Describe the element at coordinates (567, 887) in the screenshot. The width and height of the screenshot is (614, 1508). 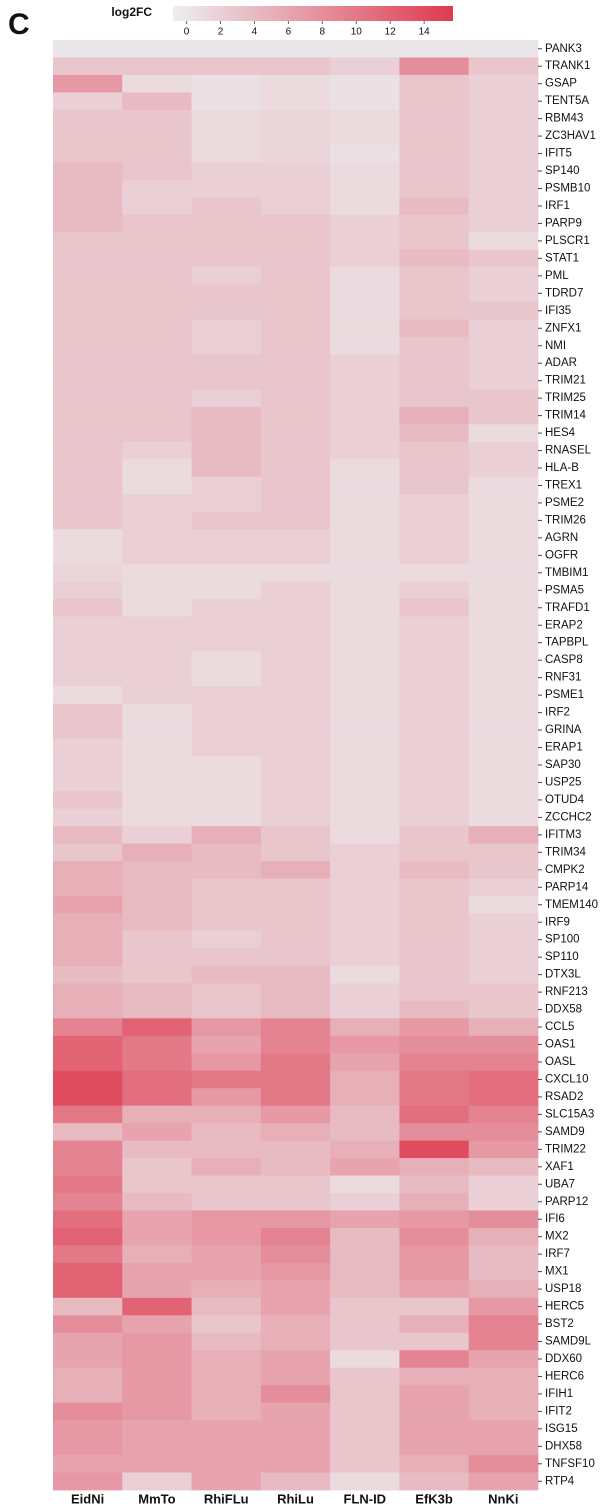
I see `row-label: PARP14` at that location.